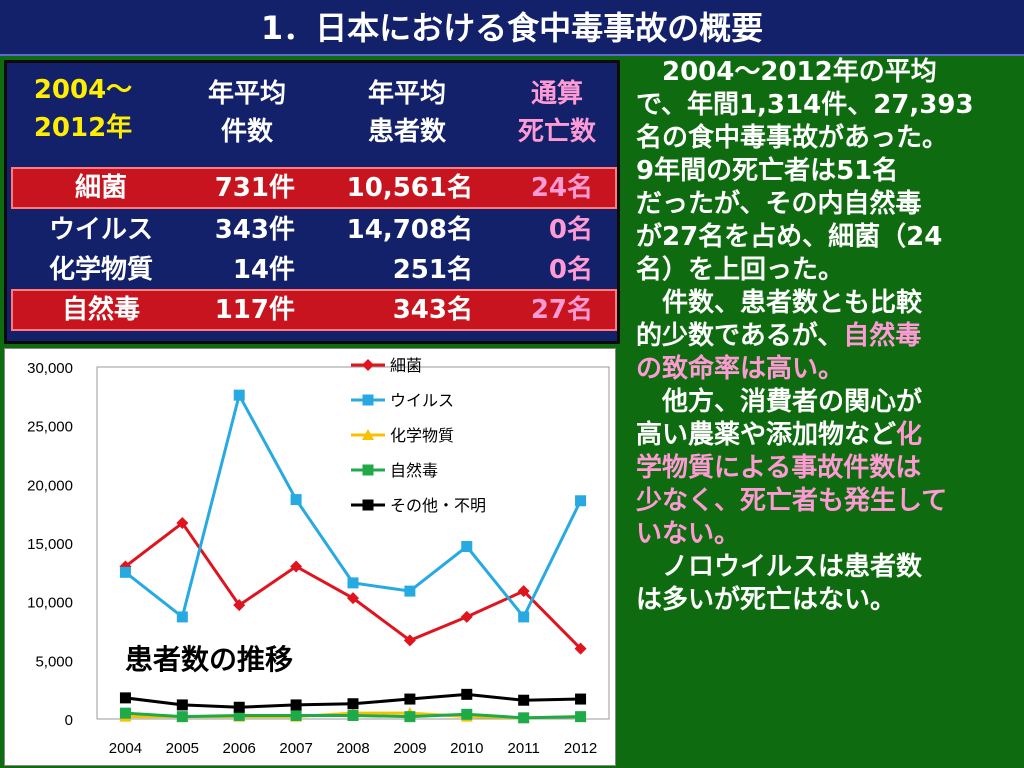 The height and width of the screenshot is (768, 1024). What do you see at coordinates (779, 204) in the screenshot?
I see `text-line: だったが、その内自然毒` at bounding box center [779, 204].